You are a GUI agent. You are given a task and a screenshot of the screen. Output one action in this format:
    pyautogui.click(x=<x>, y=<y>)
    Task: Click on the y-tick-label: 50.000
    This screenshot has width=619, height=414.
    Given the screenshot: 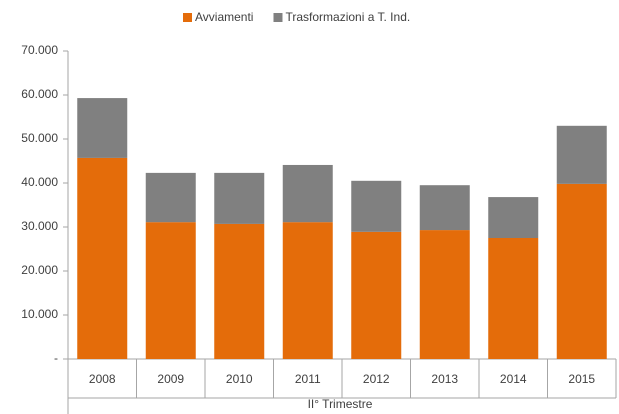 What is the action you would take?
    pyautogui.click(x=39, y=138)
    